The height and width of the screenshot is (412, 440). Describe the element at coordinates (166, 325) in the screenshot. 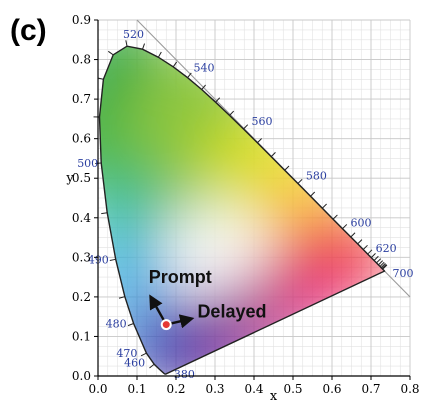

I see `data-point-emission` at that location.